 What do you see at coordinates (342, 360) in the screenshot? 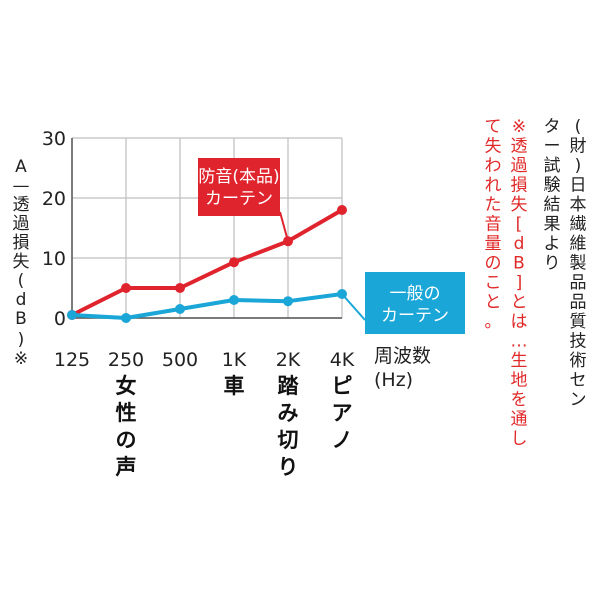
I see `x-tick-label: 4K` at bounding box center [342, 360].